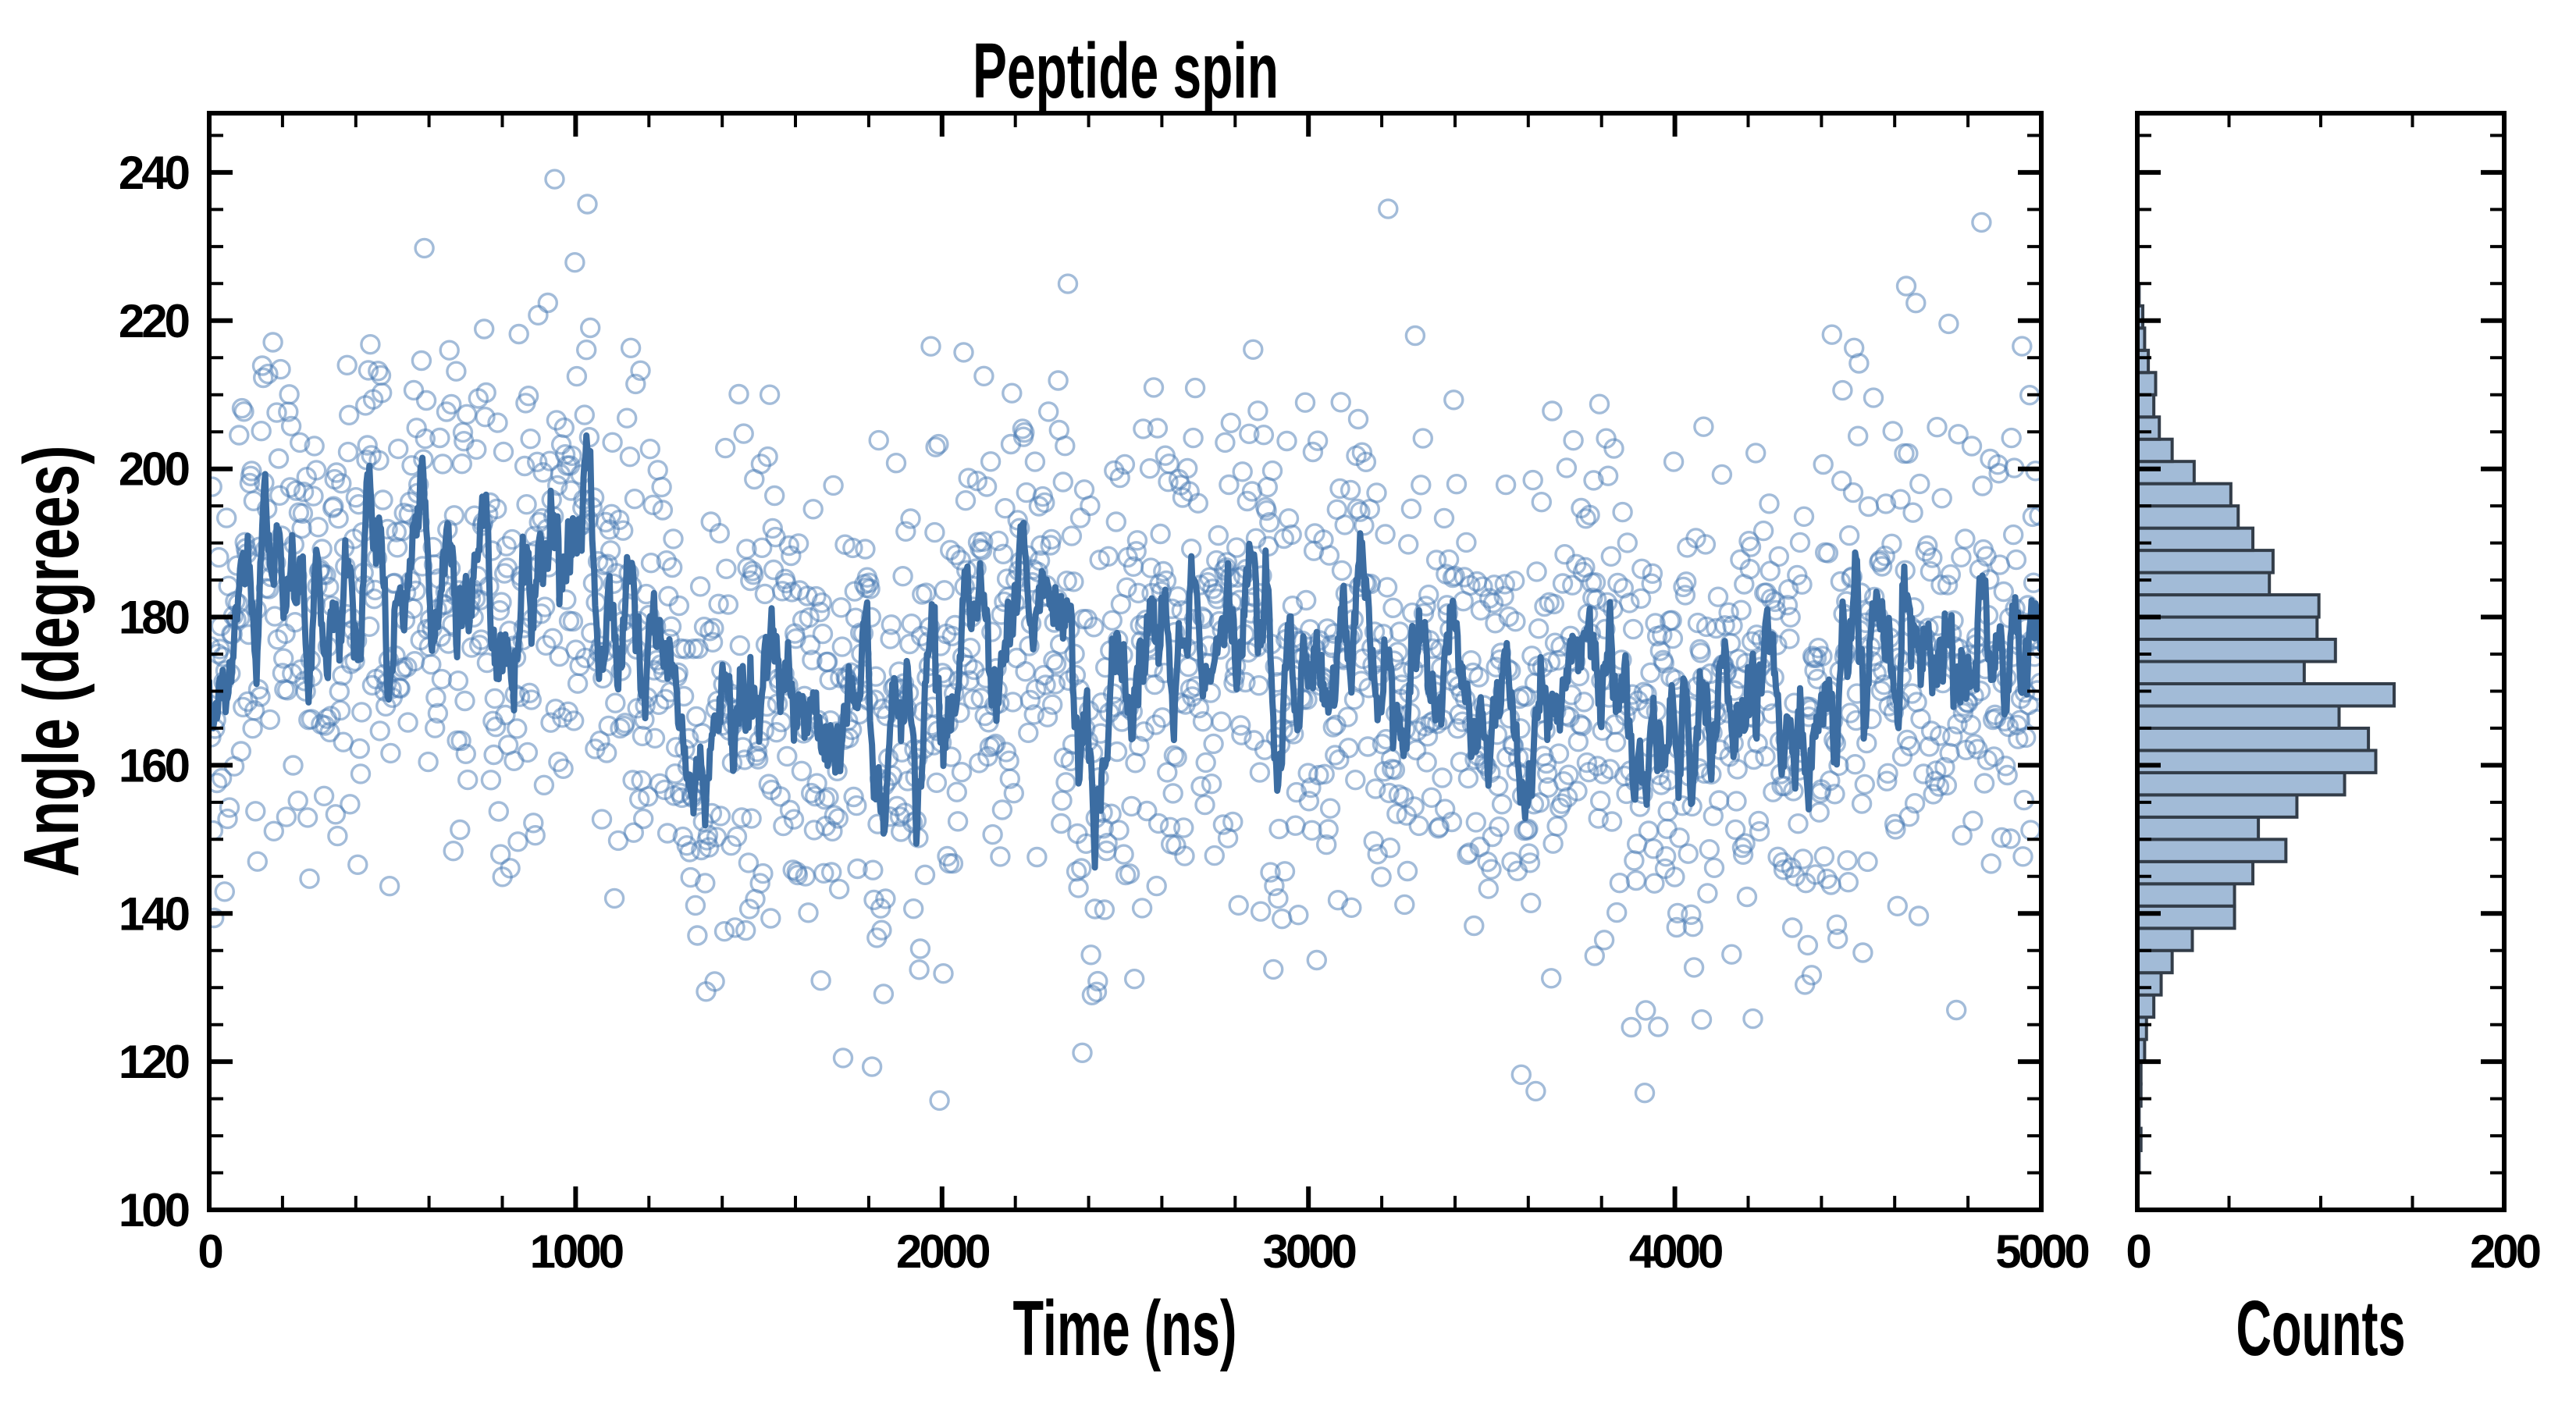 The width and height of the screenshot is (2576, 1405). I want to click on x-tick-label: 5000, so click(2041, 1251).